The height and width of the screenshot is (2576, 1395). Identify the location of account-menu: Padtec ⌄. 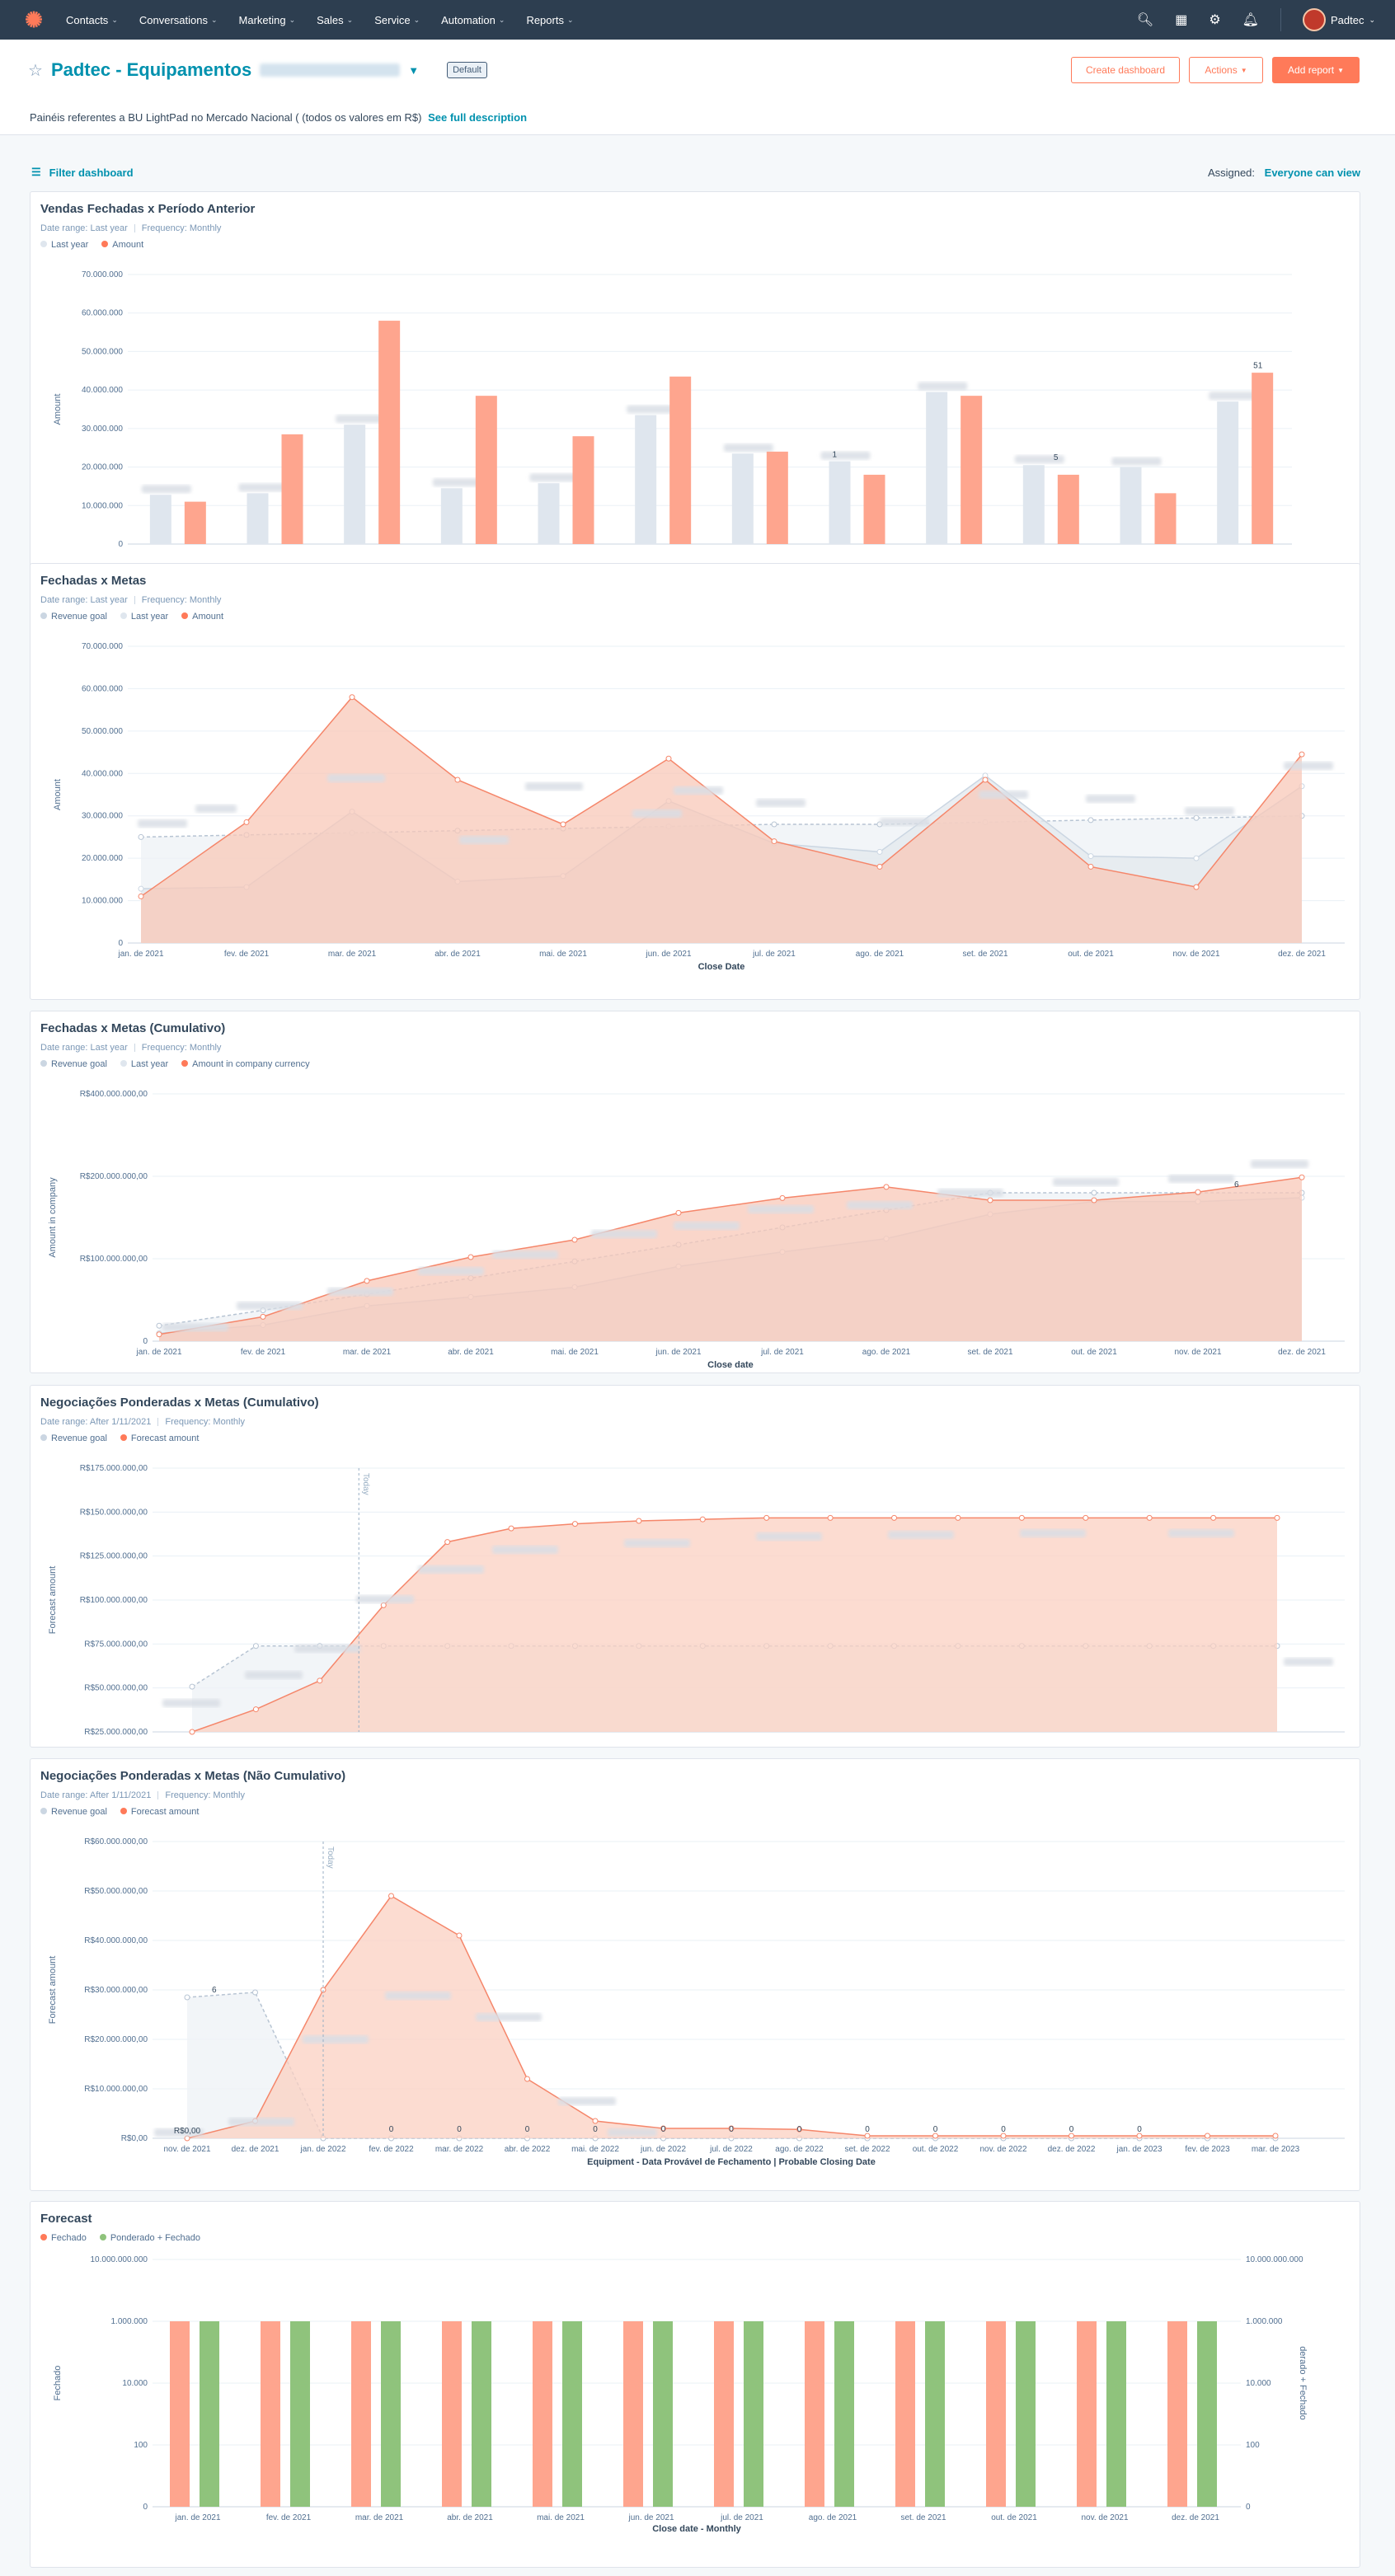
(1338, 19).